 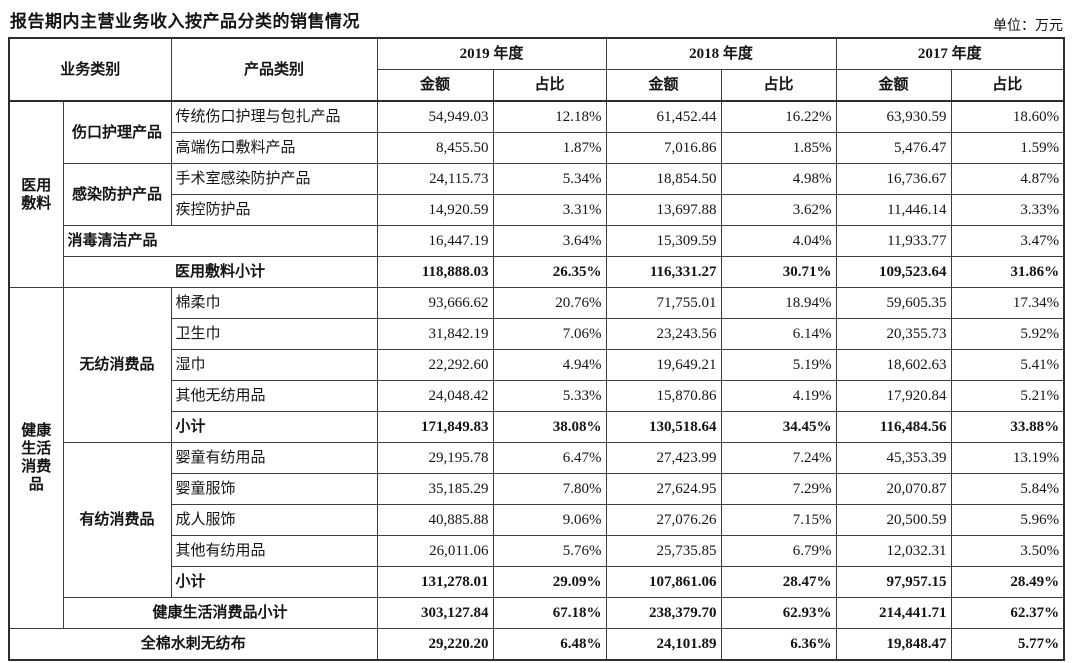 I want to click on ratio-2018-cell: 3.62%, so click(x=778, y=210).